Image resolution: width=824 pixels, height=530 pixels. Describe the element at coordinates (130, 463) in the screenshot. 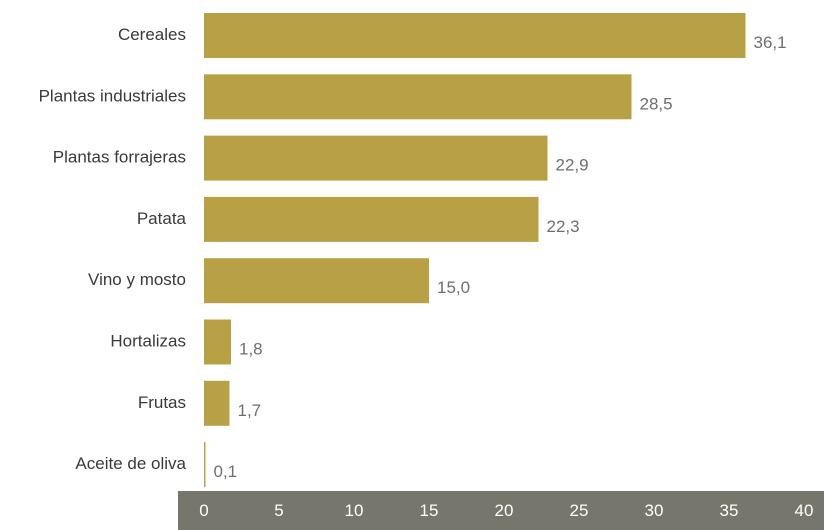

I see `category-label-7: Aceite de oliva` at that location.